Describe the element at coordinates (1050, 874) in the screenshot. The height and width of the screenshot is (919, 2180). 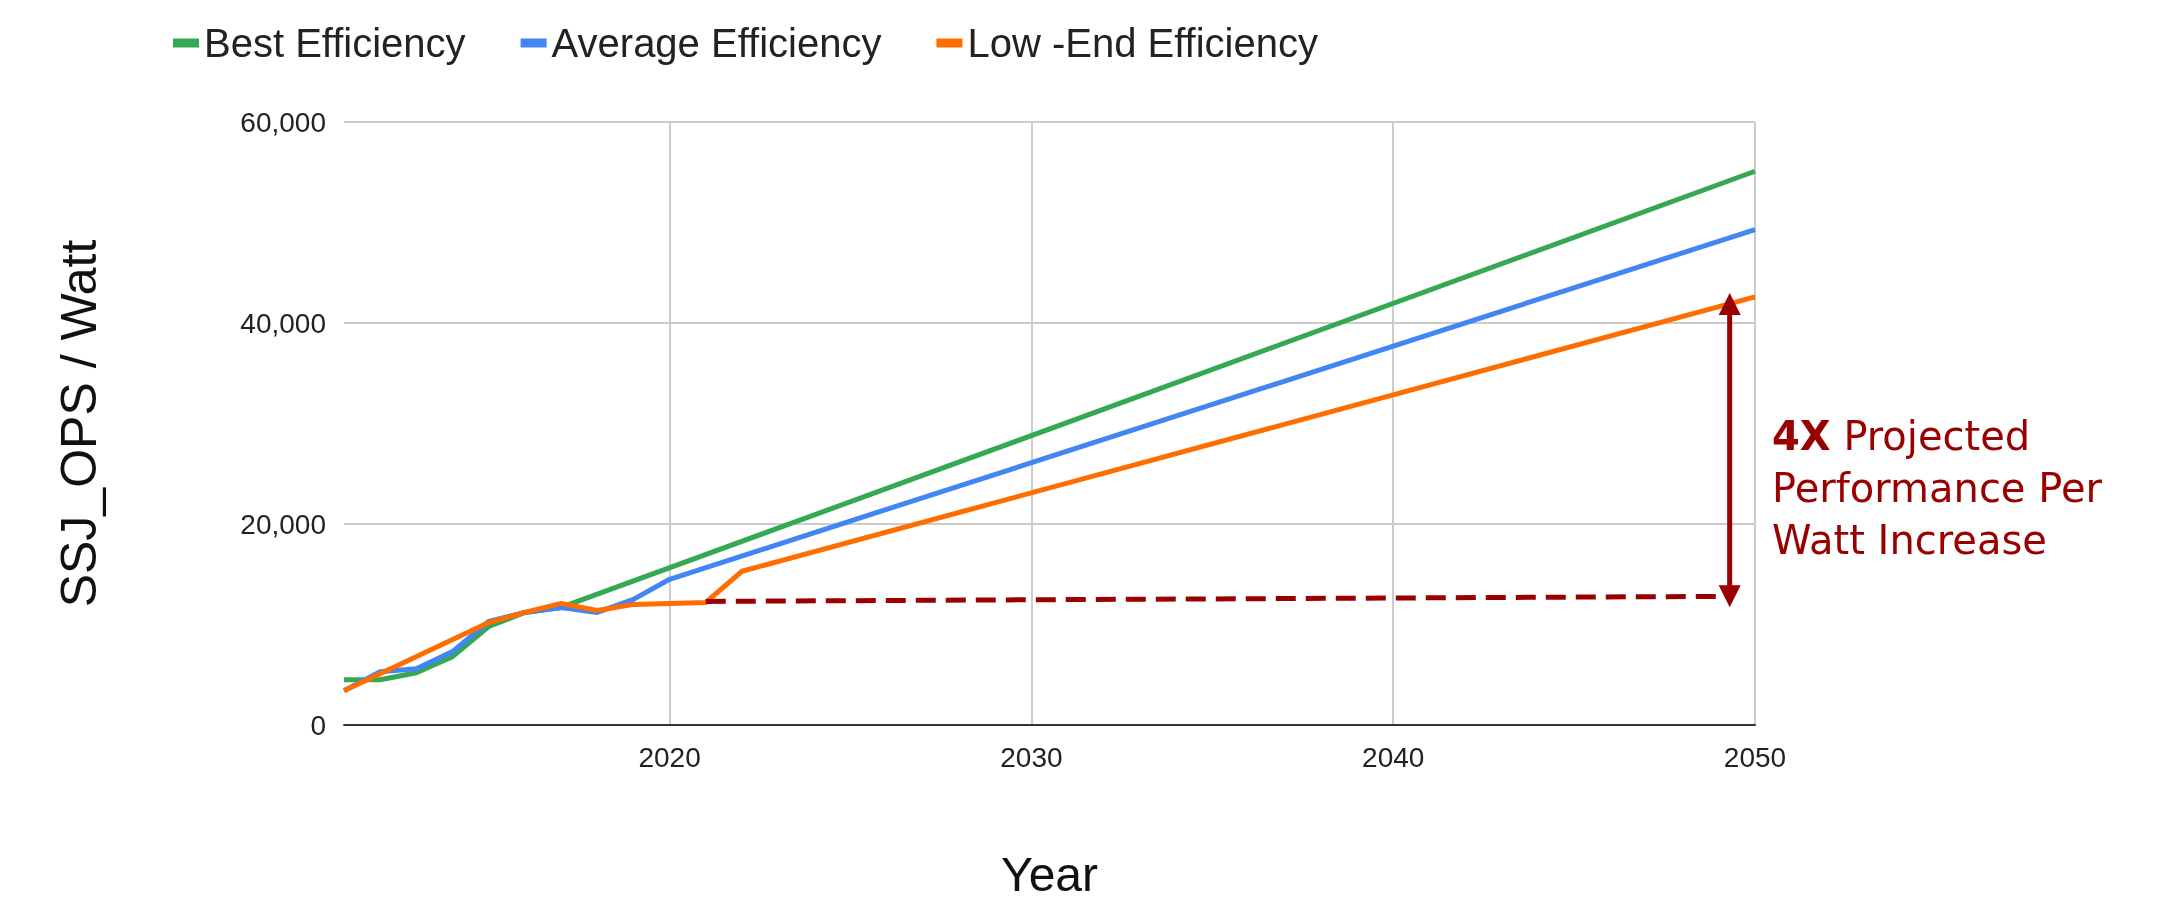
I see `x-axis-title: Year` at that location.